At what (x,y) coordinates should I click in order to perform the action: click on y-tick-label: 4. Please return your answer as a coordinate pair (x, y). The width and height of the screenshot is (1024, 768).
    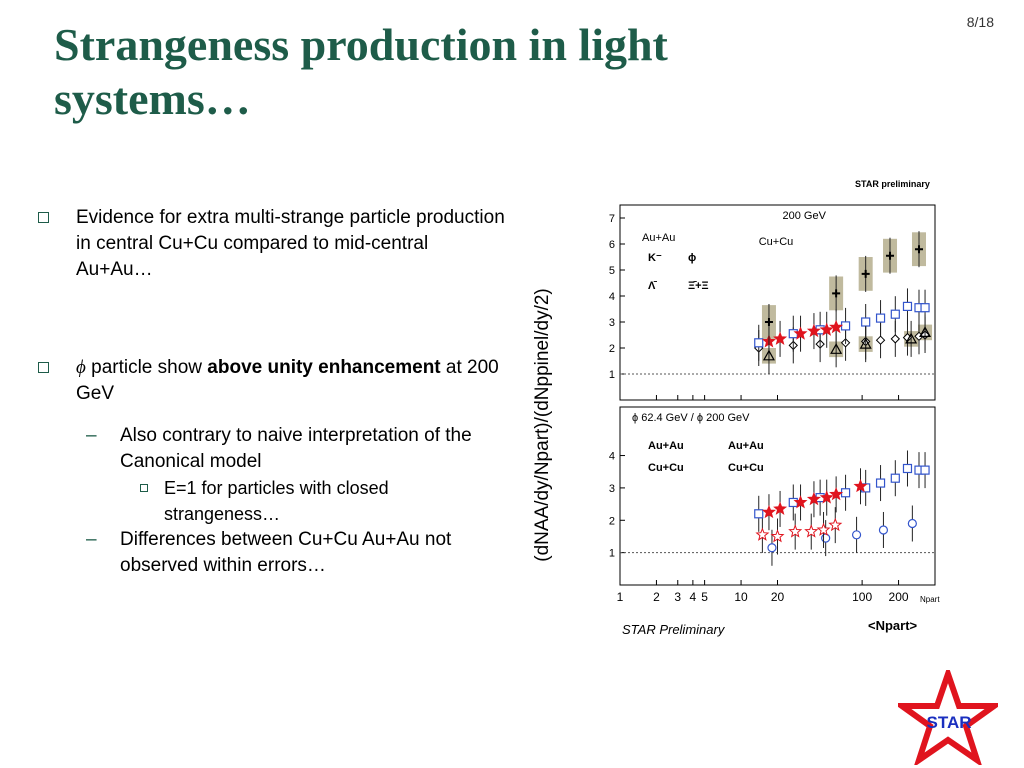
    Looking at the image, I should click on (612, 297).